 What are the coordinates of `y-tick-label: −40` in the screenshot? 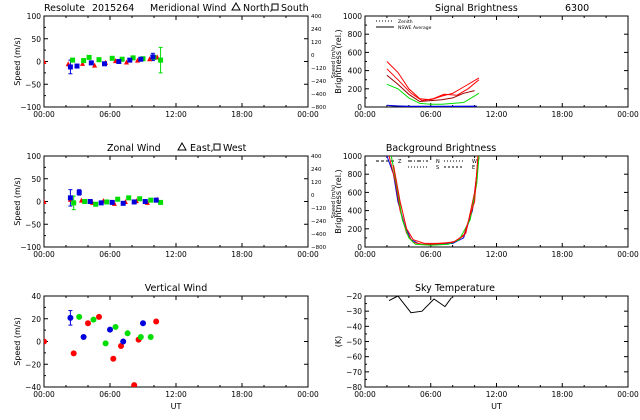 It's located at (354, 326).